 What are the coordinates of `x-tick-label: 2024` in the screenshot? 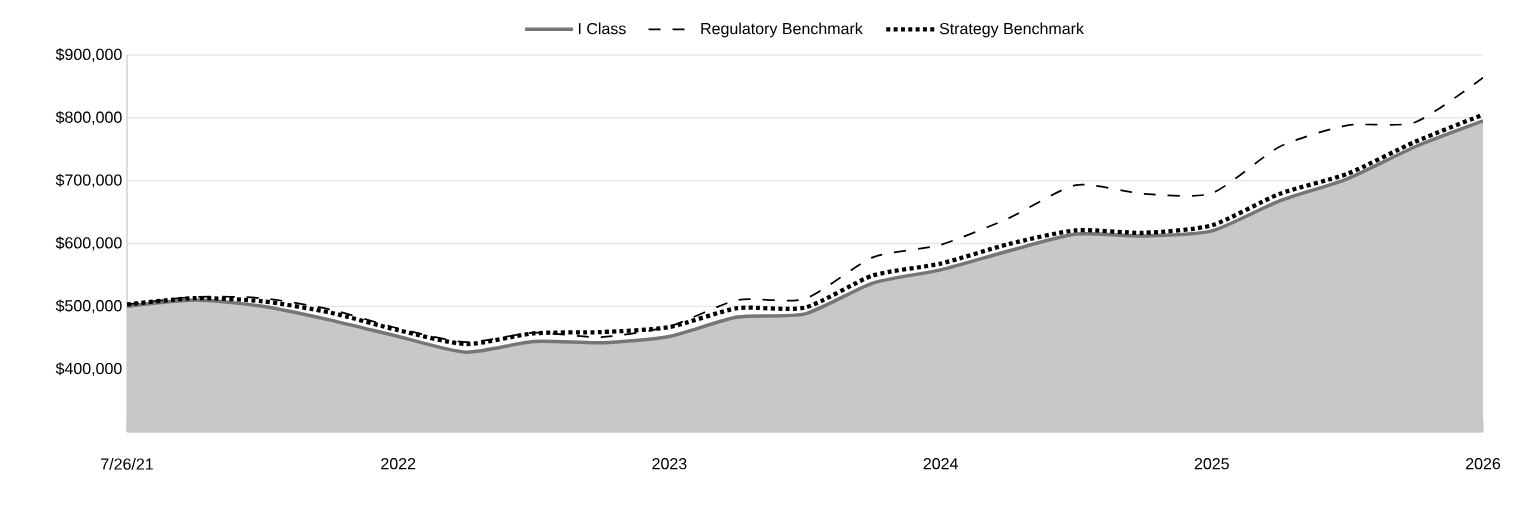 It's located at (940, 464).